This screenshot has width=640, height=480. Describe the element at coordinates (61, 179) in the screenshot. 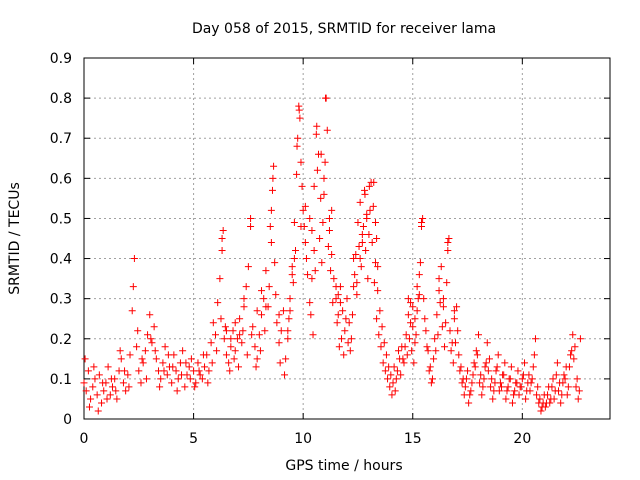

I see `y-tick-label: 0.6` at that location.